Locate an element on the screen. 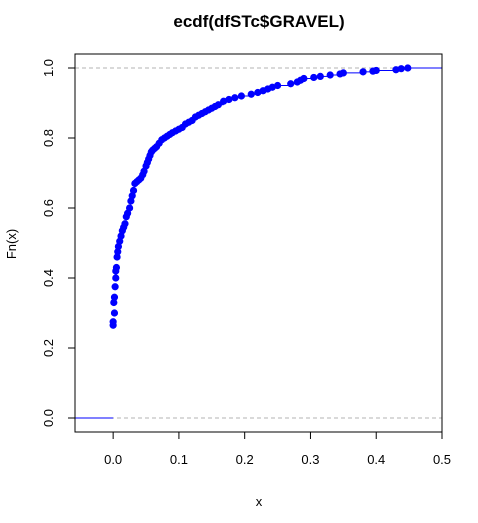  y-tick-label: 0.4 is located at coordinates (48, 278).